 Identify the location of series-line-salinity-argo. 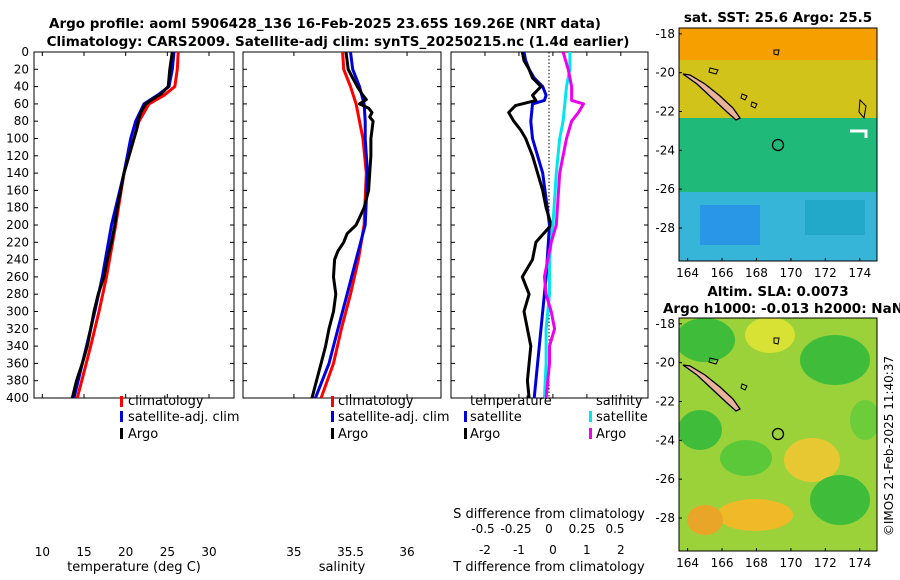
(563, 225).